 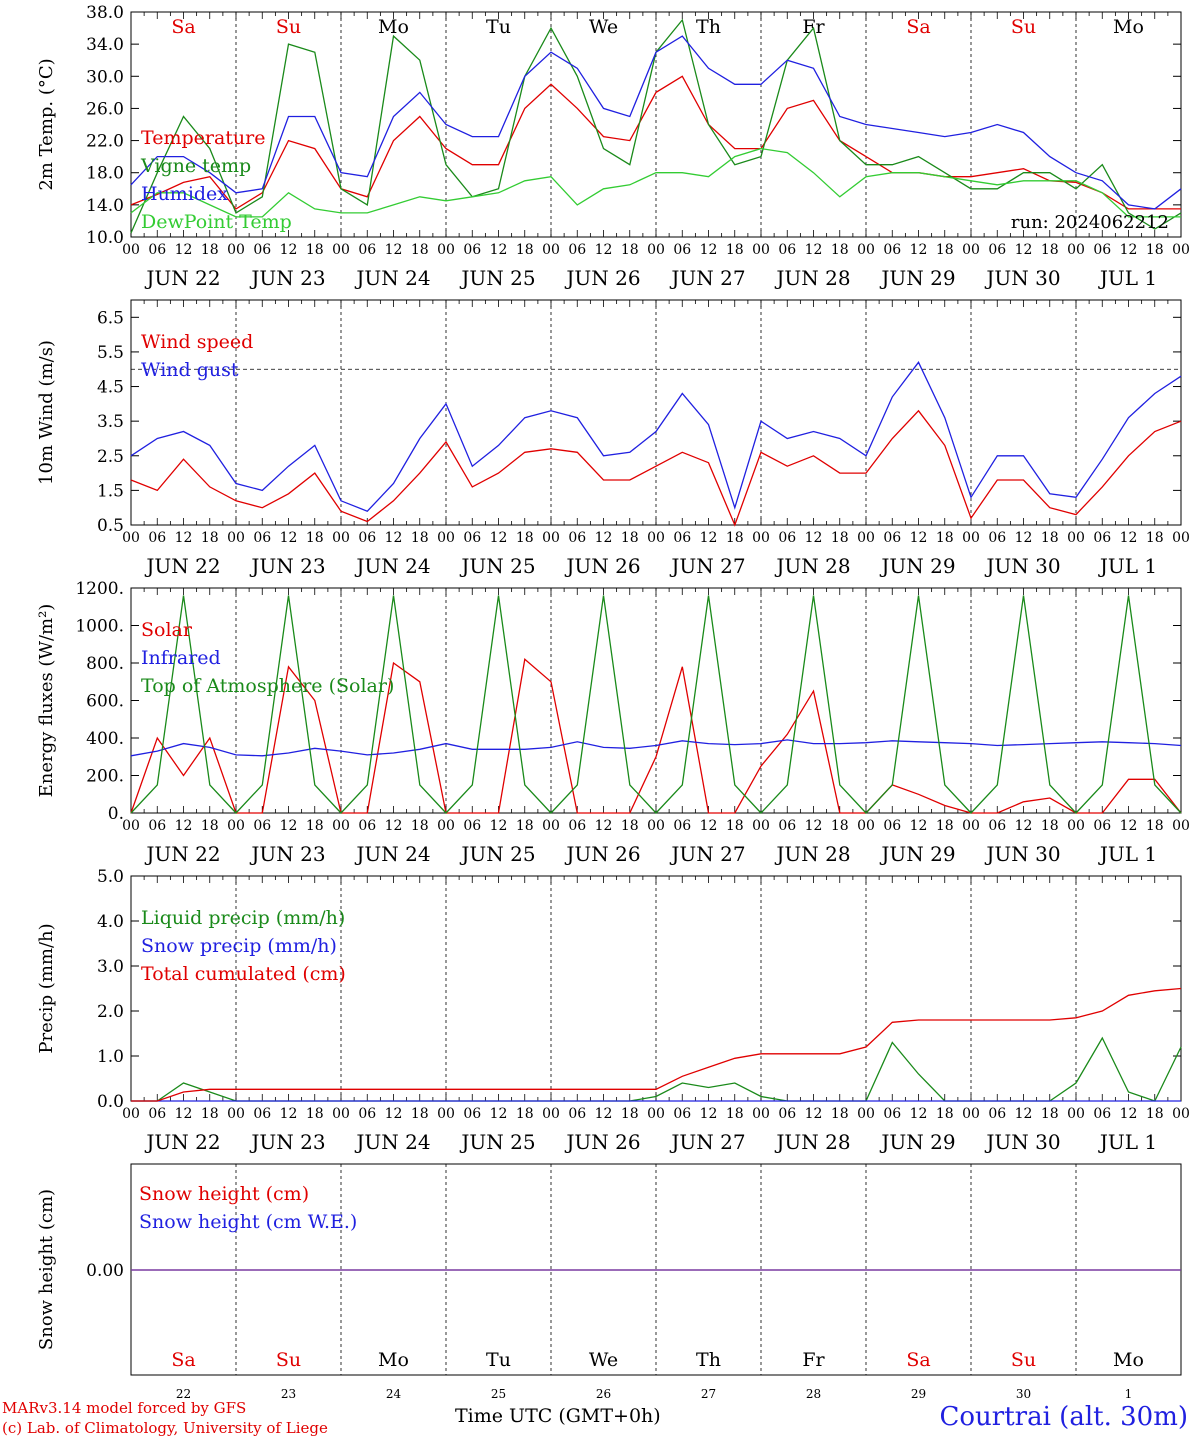 I want to click on weekday-label: We, so click(x=603, y=1360).